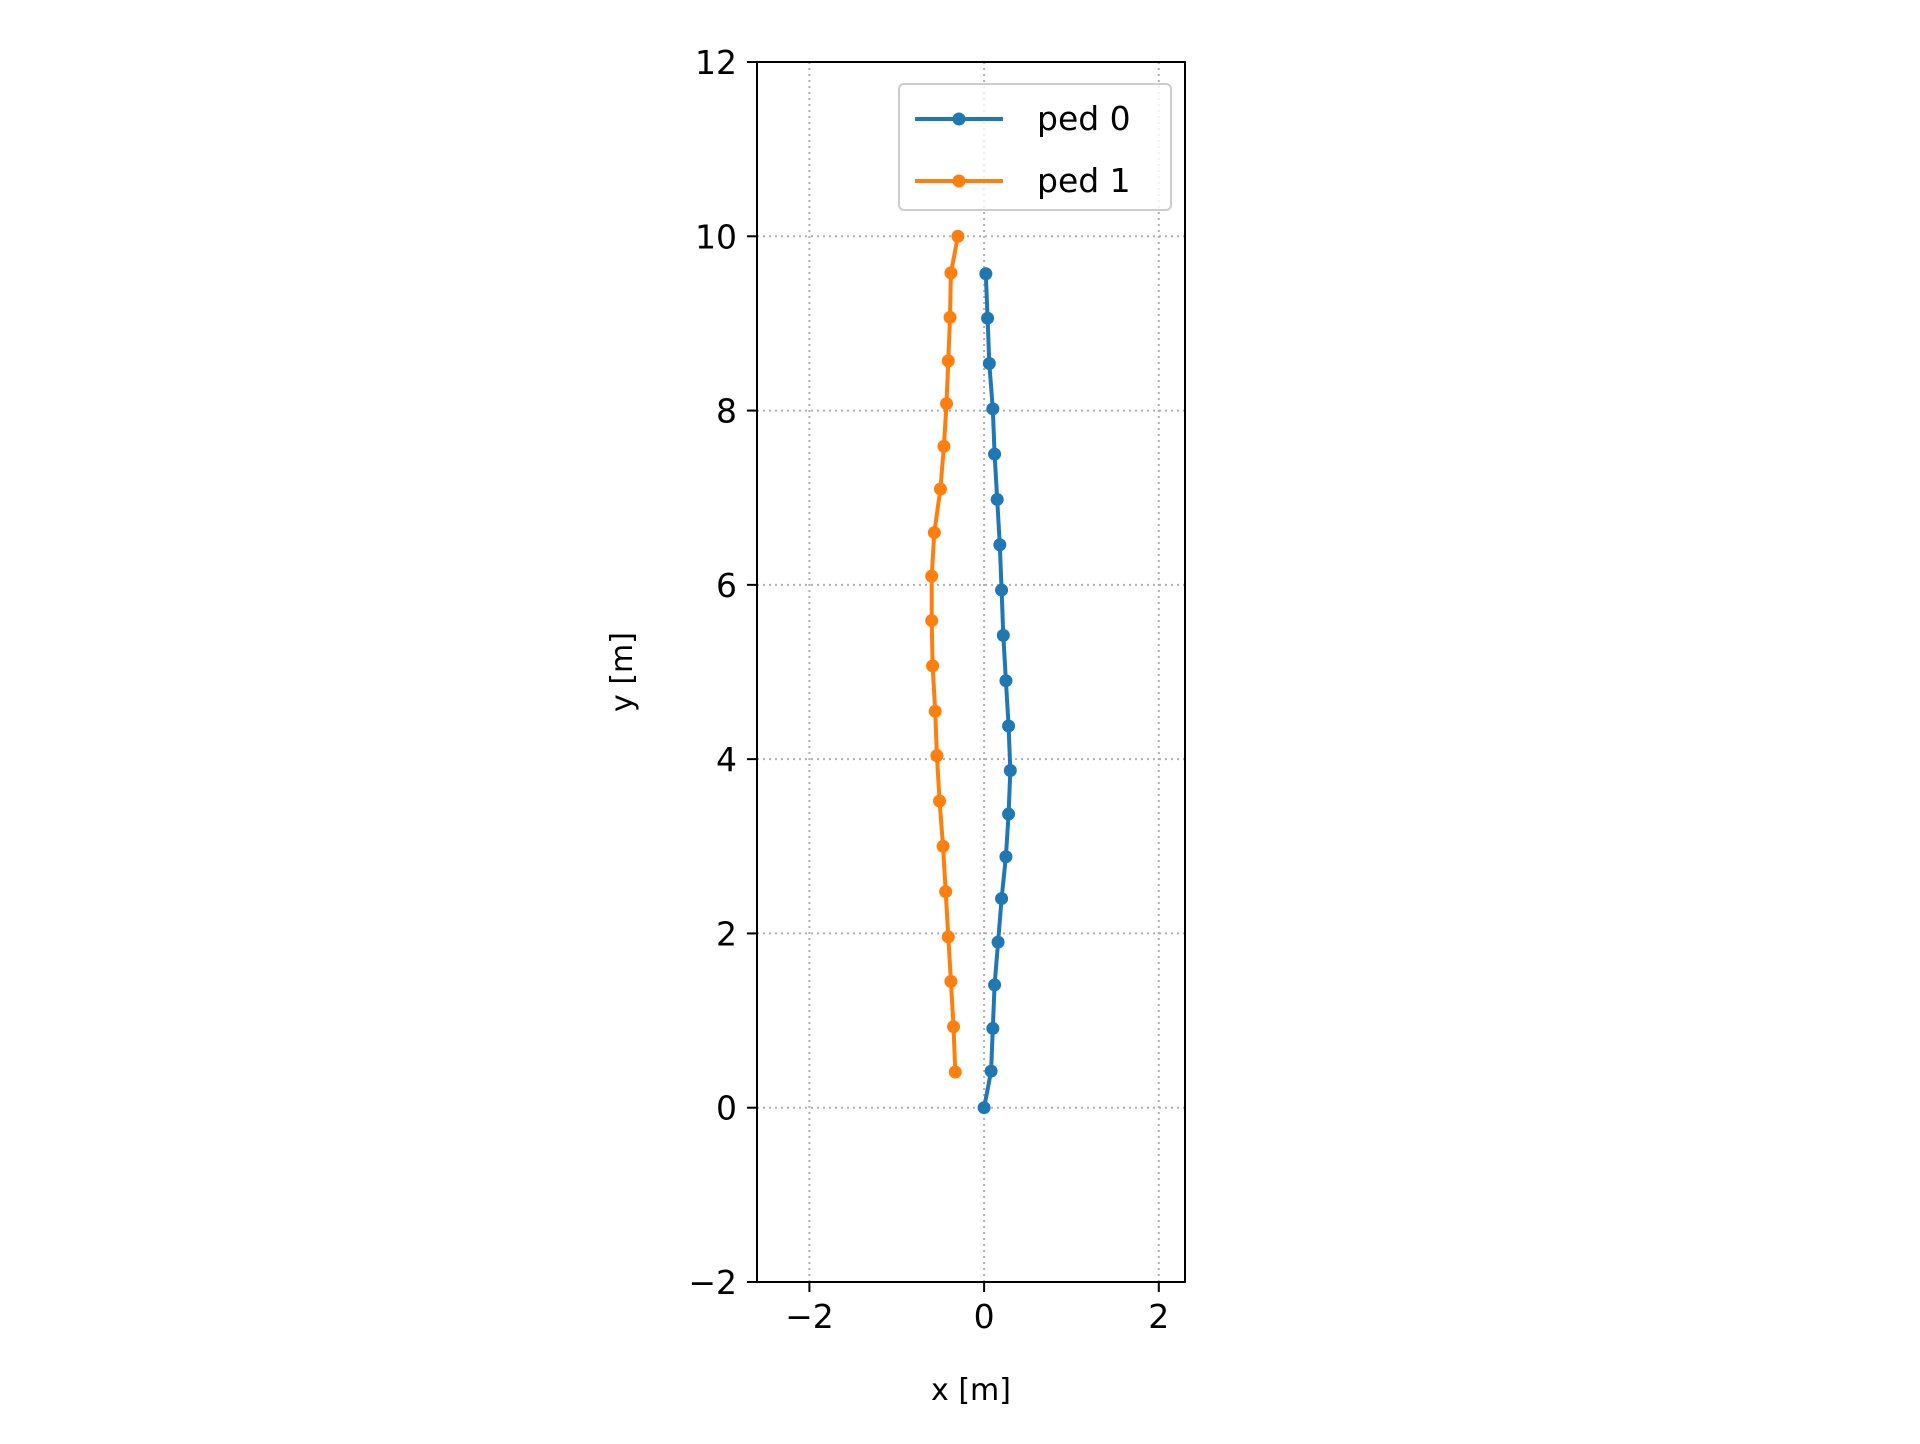 This screenshot has height=1444, width=1920. What do you see at coordinates (716, 236) in the screenshot?
I see `y-tick-label: 10` at bounding box center [716, 236].